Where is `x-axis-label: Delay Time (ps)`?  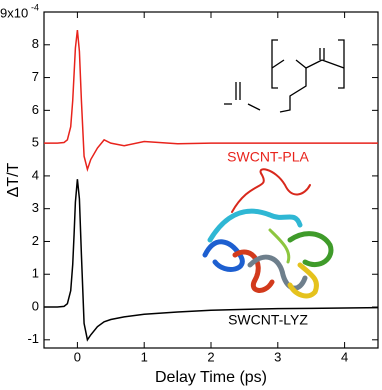
x-axis-label: Delay Time (ps) is located at coordinates (211, 377).